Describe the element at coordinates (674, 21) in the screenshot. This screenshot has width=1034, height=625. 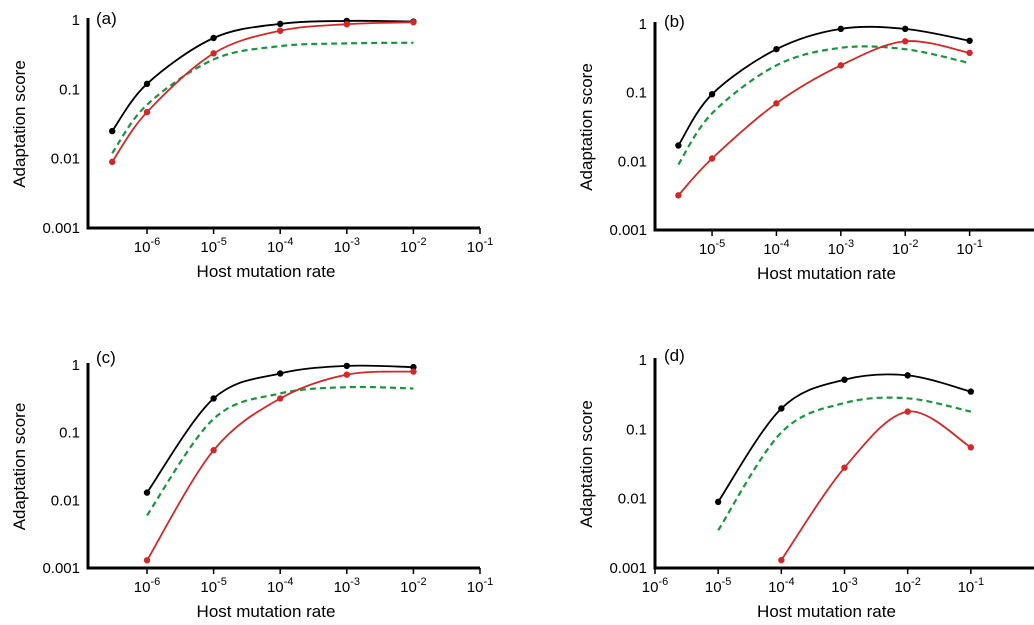
I see `panel-label: (b)` at that location.